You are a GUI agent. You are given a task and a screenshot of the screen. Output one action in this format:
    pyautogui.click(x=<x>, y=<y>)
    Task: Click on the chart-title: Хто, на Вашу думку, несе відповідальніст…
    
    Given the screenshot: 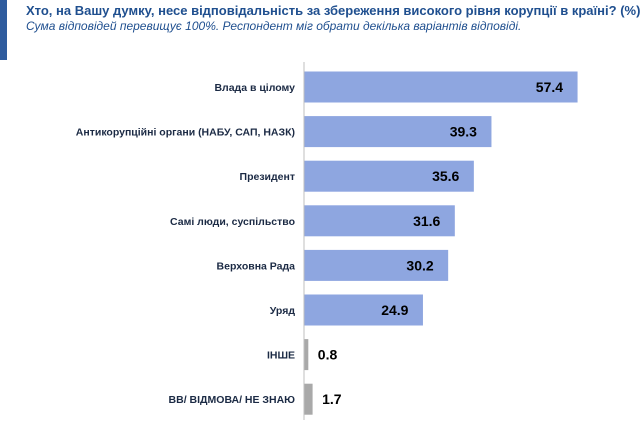 What is the action you would take?
    pyautogui.click(x=333, y=10)
    